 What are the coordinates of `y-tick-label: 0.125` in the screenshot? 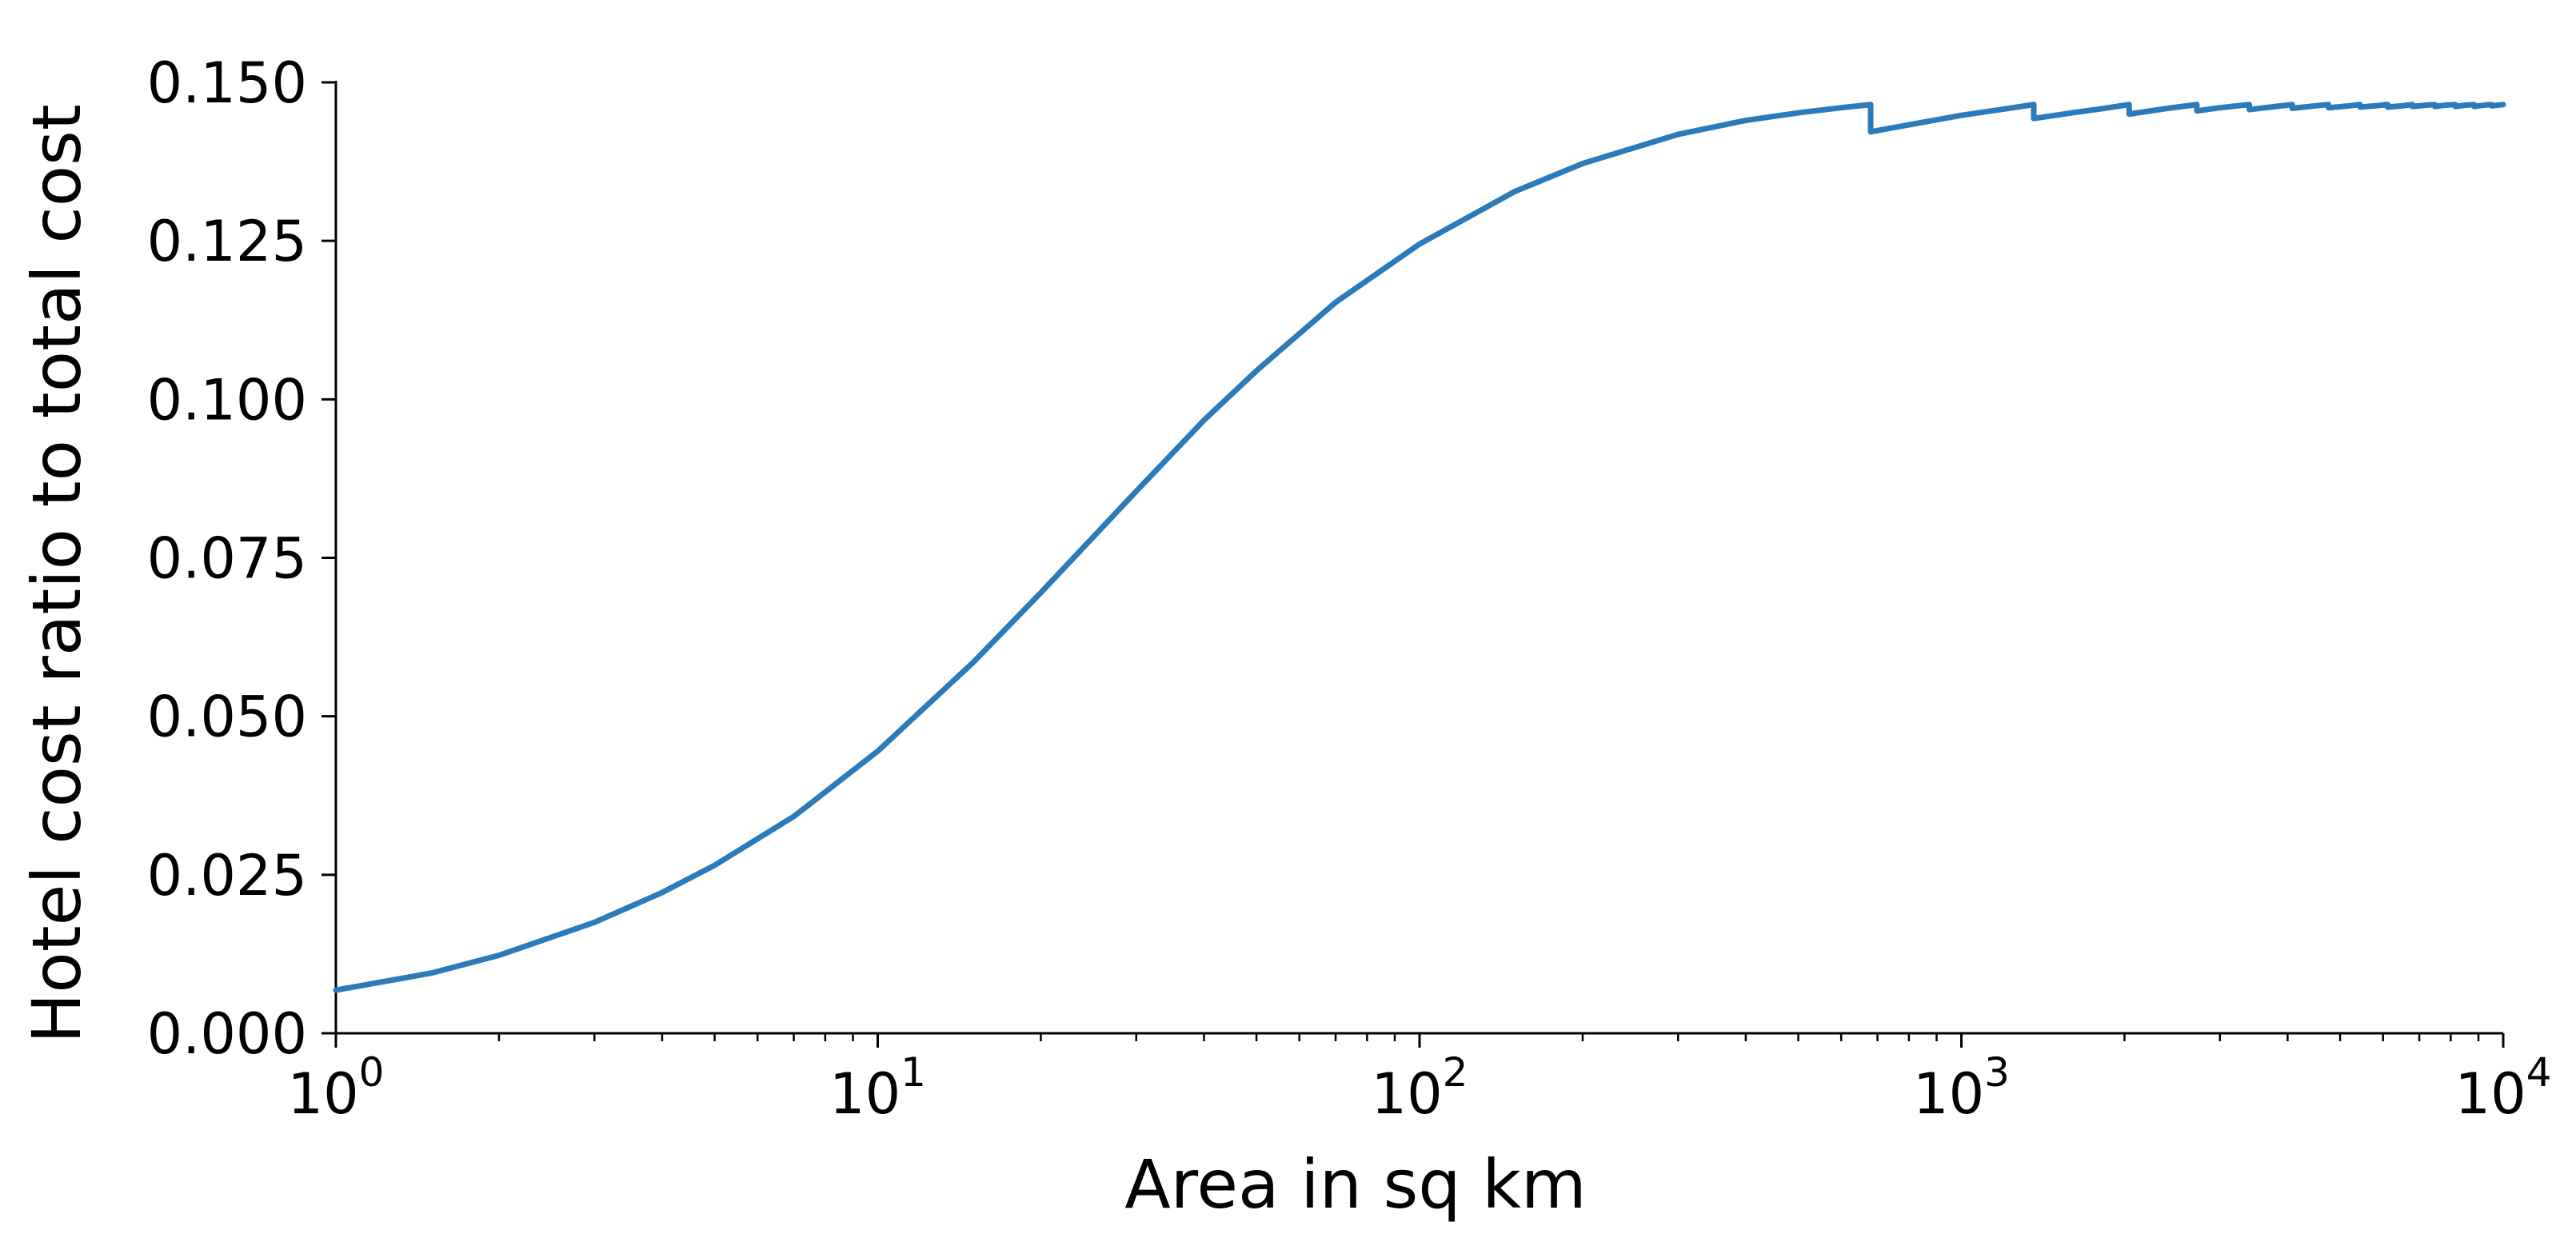 It's located at (227, 241).